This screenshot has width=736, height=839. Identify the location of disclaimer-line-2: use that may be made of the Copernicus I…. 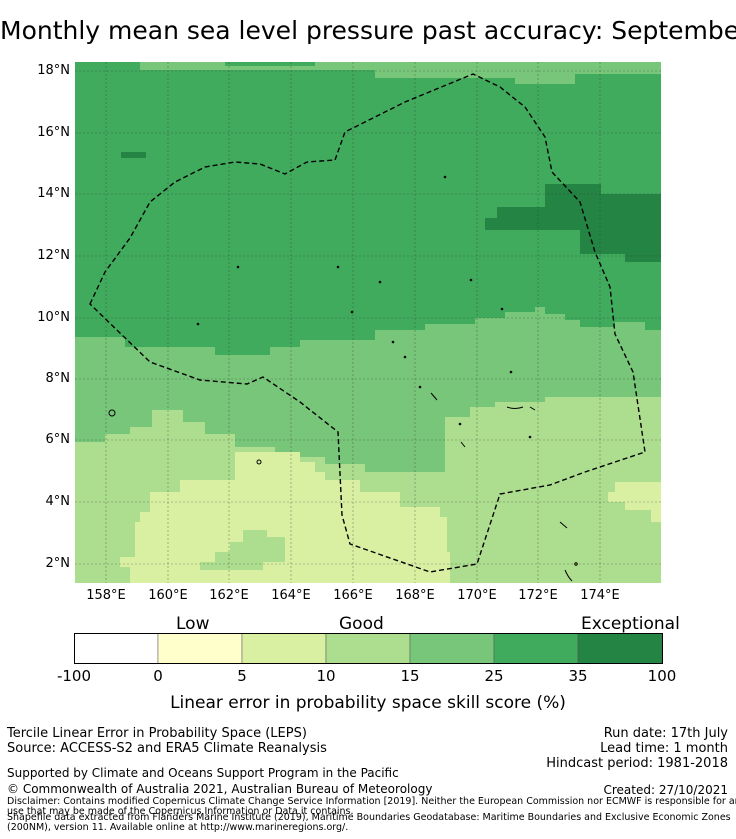
(180, 811).